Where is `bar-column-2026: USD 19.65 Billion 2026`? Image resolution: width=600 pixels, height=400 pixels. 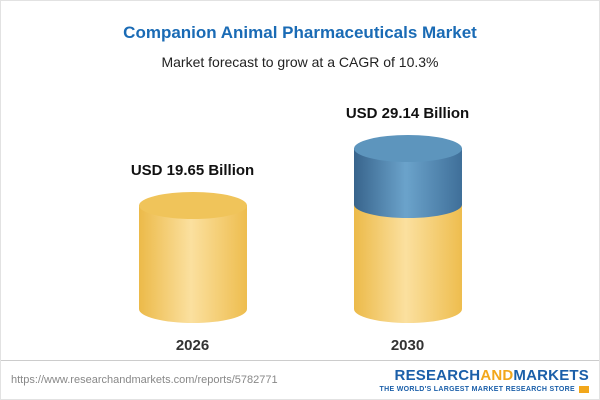
bar-column-2026: USD 19.65 Billion 2026 is located at coordinates (193, 258).